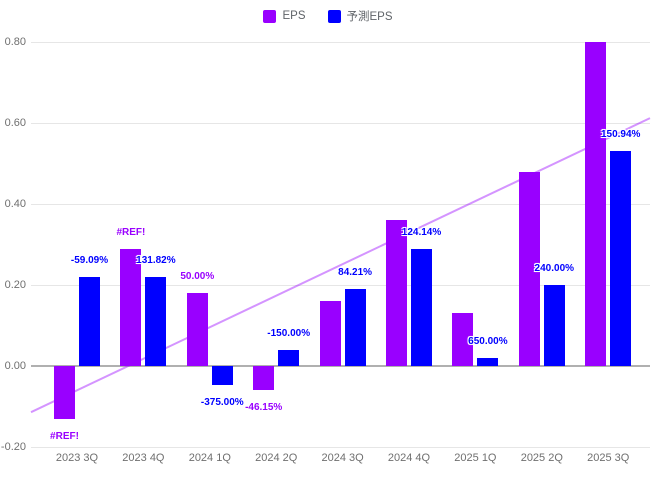  I want to click on x-axis-tick-label: 2024 4Q, so click(409, 458).